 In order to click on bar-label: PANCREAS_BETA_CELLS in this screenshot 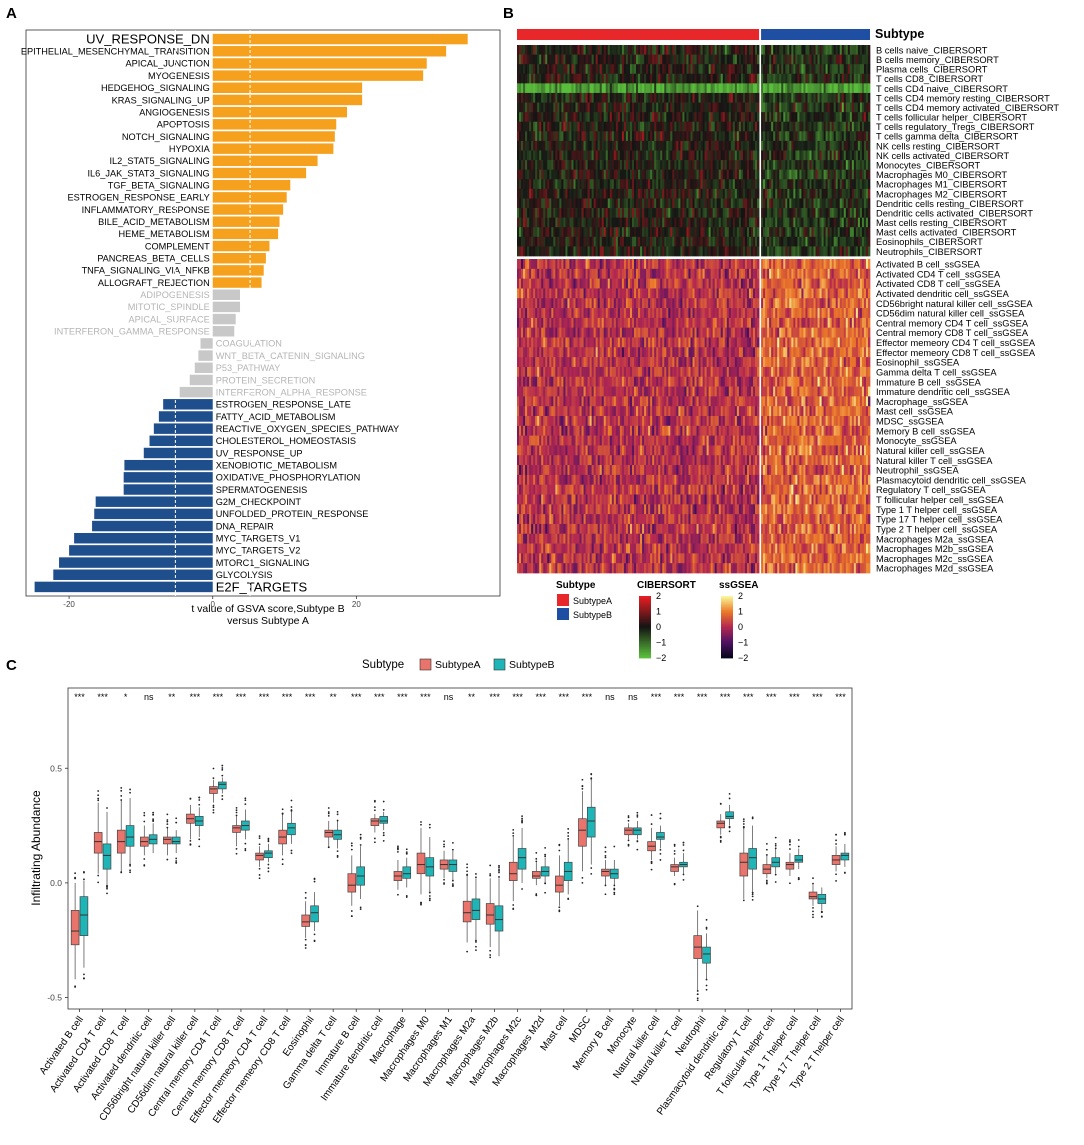, I will do `click(153, 259)`.